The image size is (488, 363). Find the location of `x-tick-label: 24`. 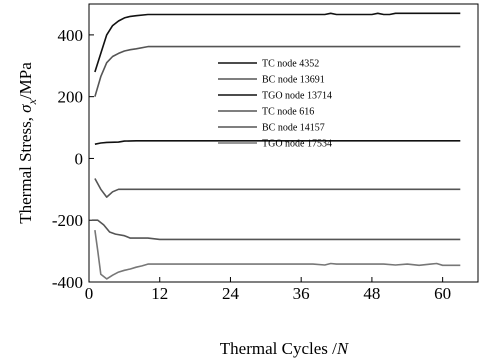

x-tick-label: 24 is located at coordinates (231, 293).